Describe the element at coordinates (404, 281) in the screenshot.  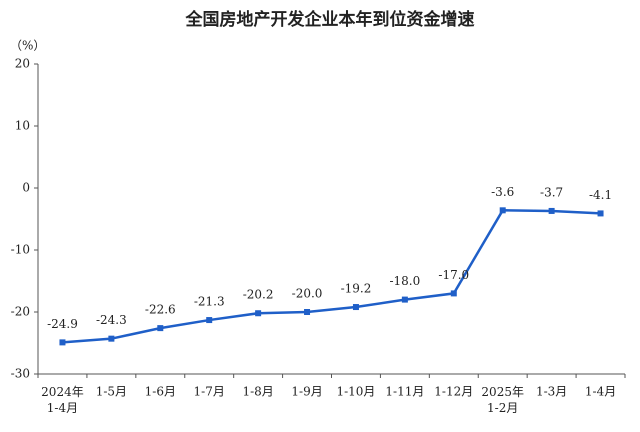
I see `data-label: -18.0` at that location.